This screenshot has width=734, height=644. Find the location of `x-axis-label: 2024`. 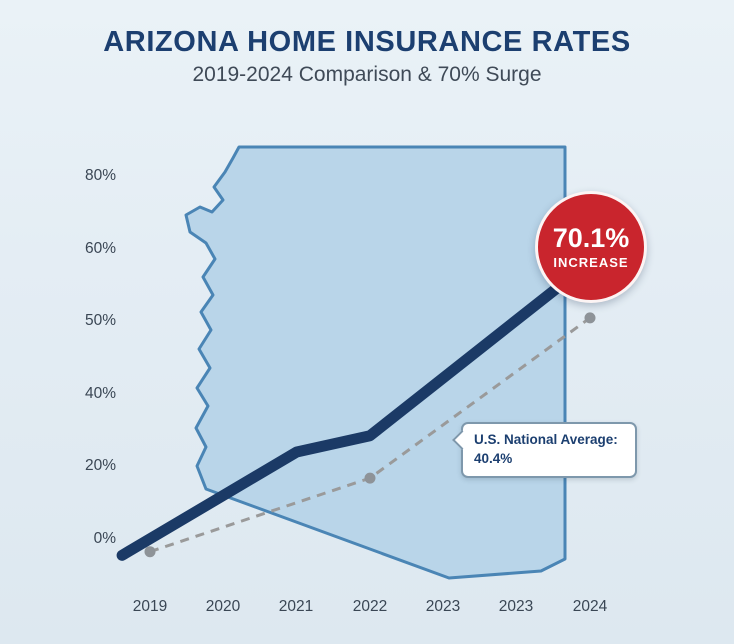

x-axis-label: 2024 is located at coordinates (590, 606).